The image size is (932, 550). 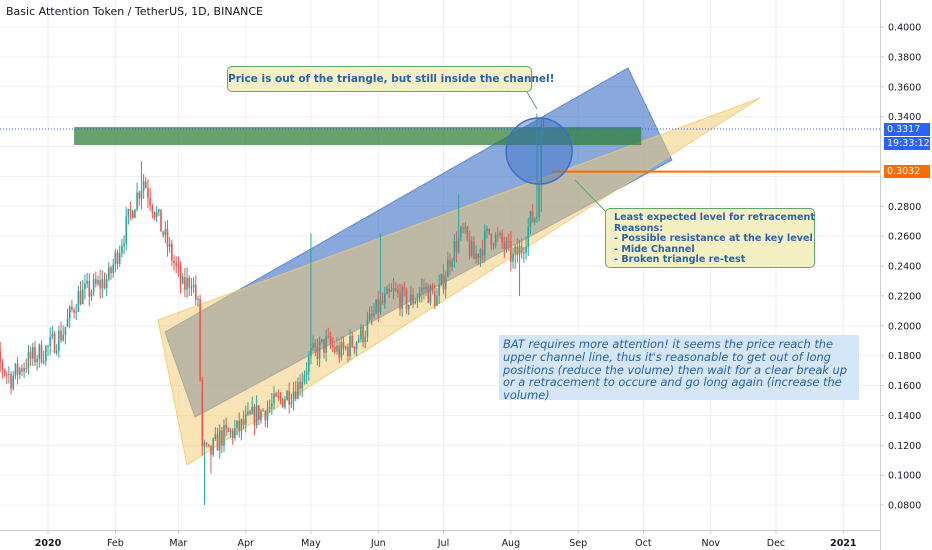 What do you see at coordinates (358, 136) in the screenshot?
I see `resistance-zone` at bounding box center [358, 136].